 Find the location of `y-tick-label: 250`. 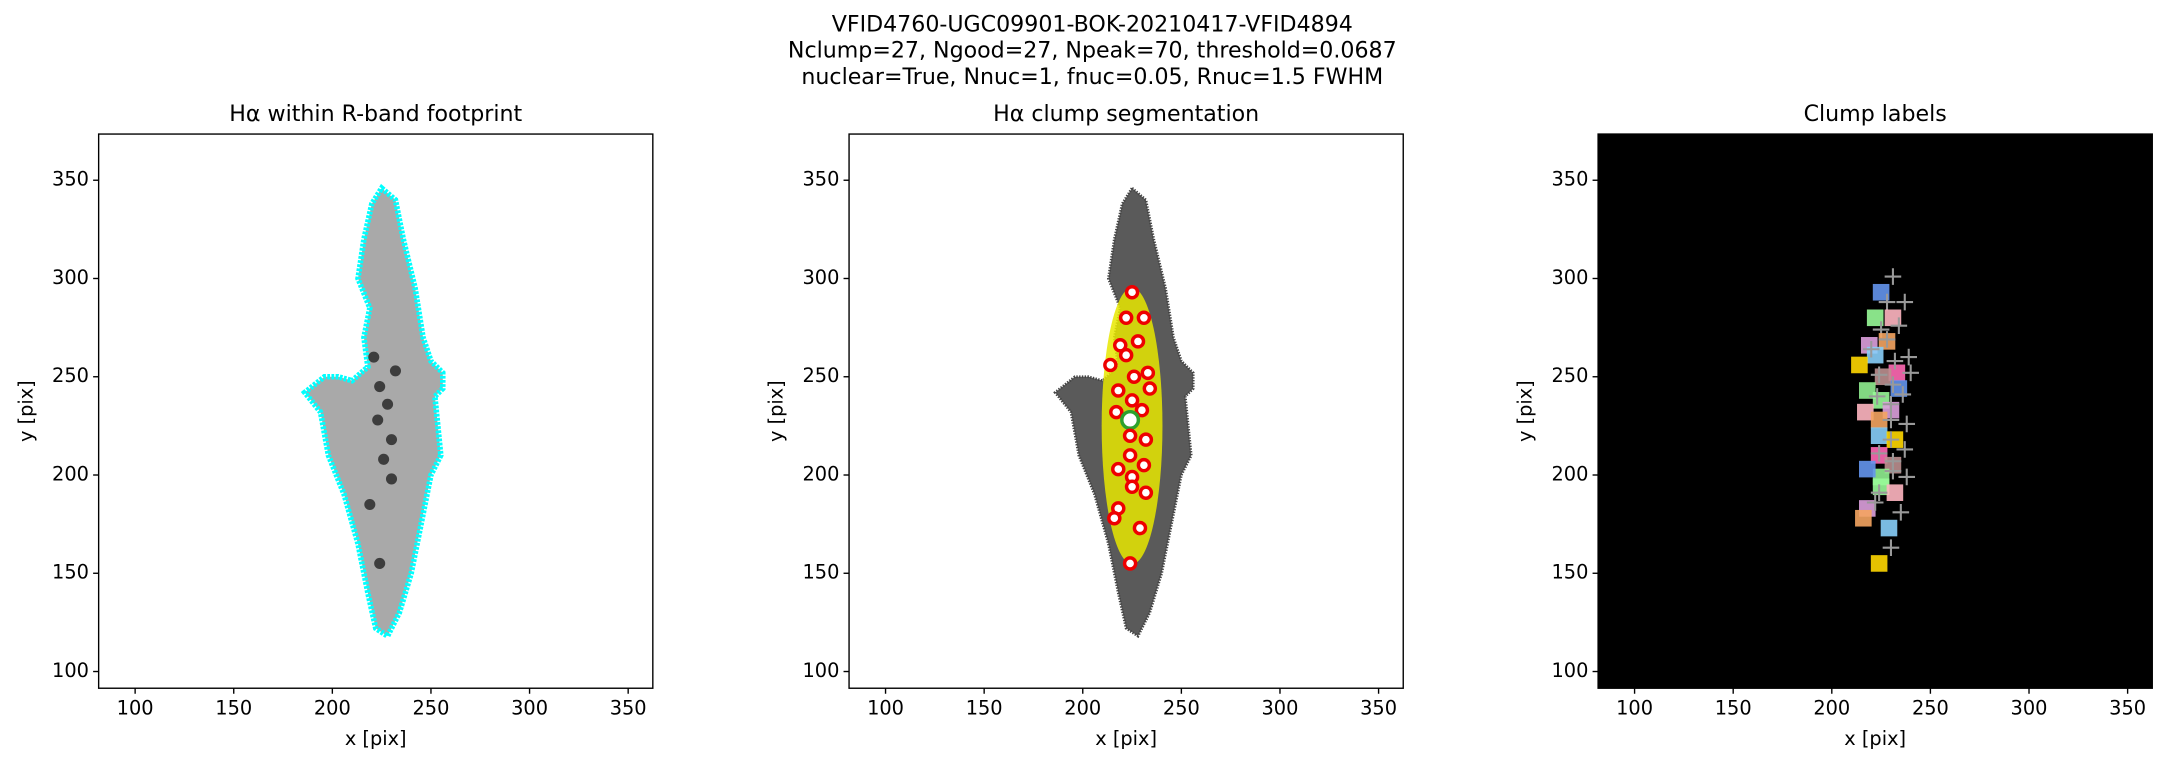

y-tick-label: 250 is located at coordinates (820, 375).